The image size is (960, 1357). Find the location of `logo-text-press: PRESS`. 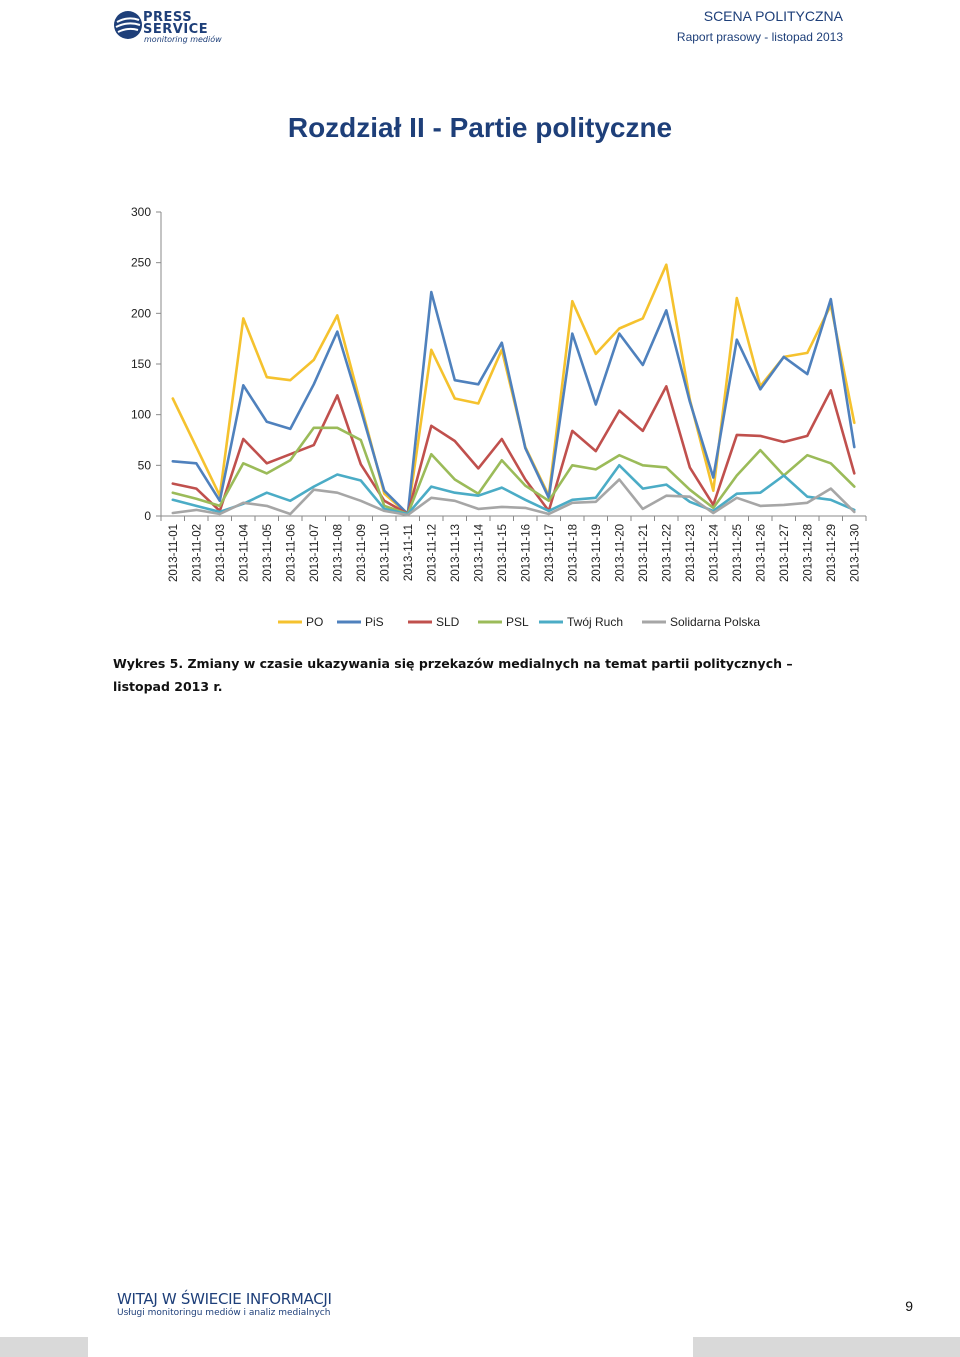

logo-text-press: PRESS is located at coordinates (168, 17).